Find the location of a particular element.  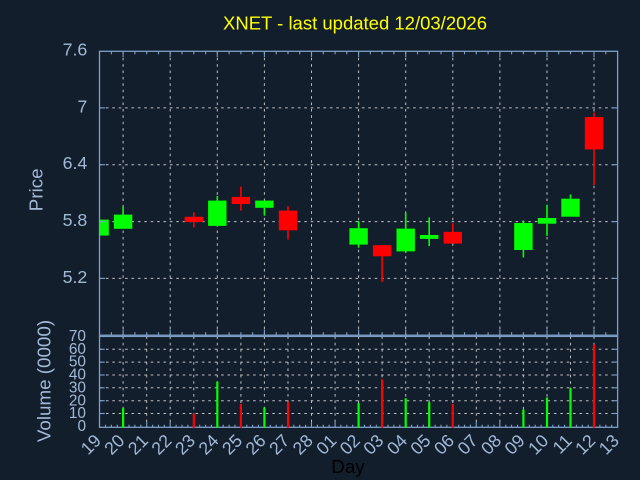

svg-text: 30 is located at coordinates (77, 387).